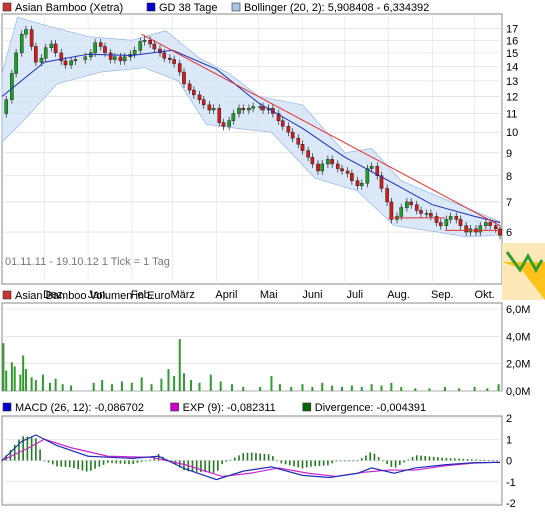  I want to click on month-label: Feb., so click(142, 295).